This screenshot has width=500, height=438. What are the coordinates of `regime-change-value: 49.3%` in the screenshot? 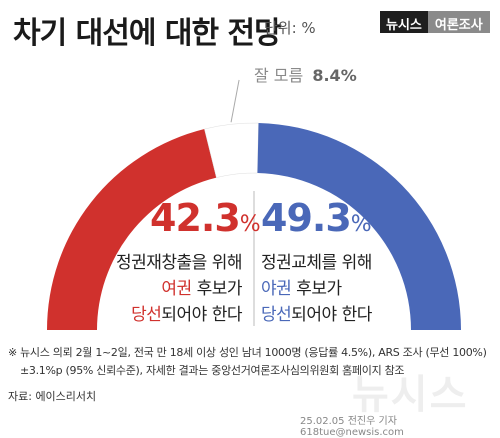 It's located at (316, 218).